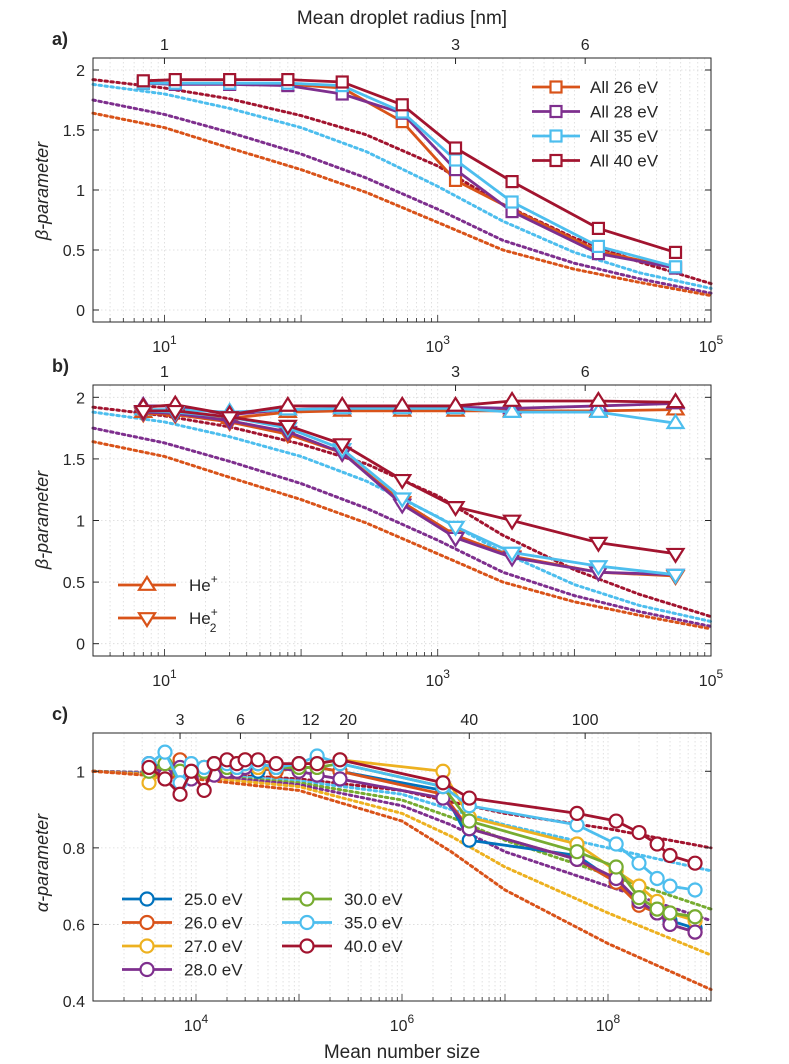  What do you see at coordinates (74, 925) in the screenshot?
I see `y-tick-label-c: 0.6` at bounding box center [74, 925].